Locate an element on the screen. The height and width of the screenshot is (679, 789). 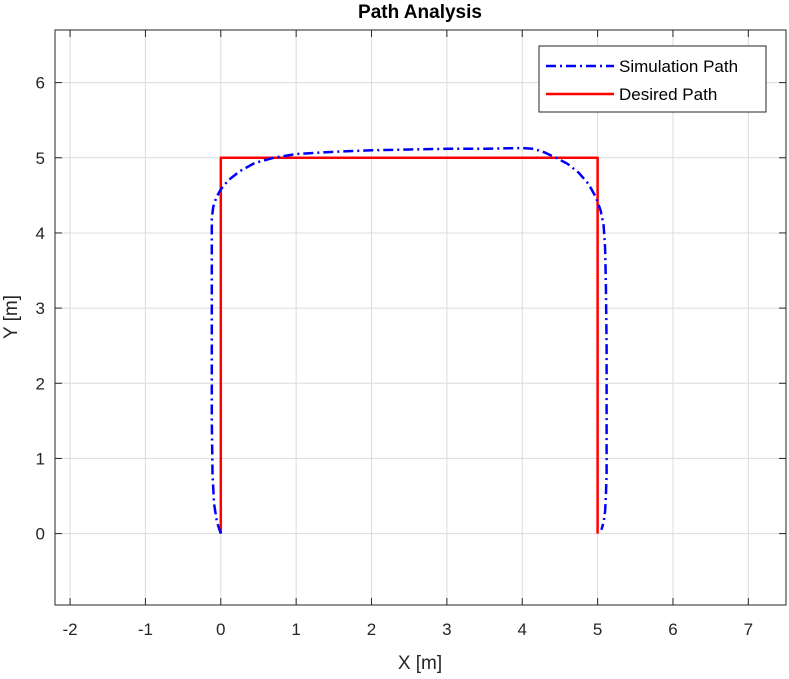
y-tick-label: 5 is located at coordinates (40, 158).